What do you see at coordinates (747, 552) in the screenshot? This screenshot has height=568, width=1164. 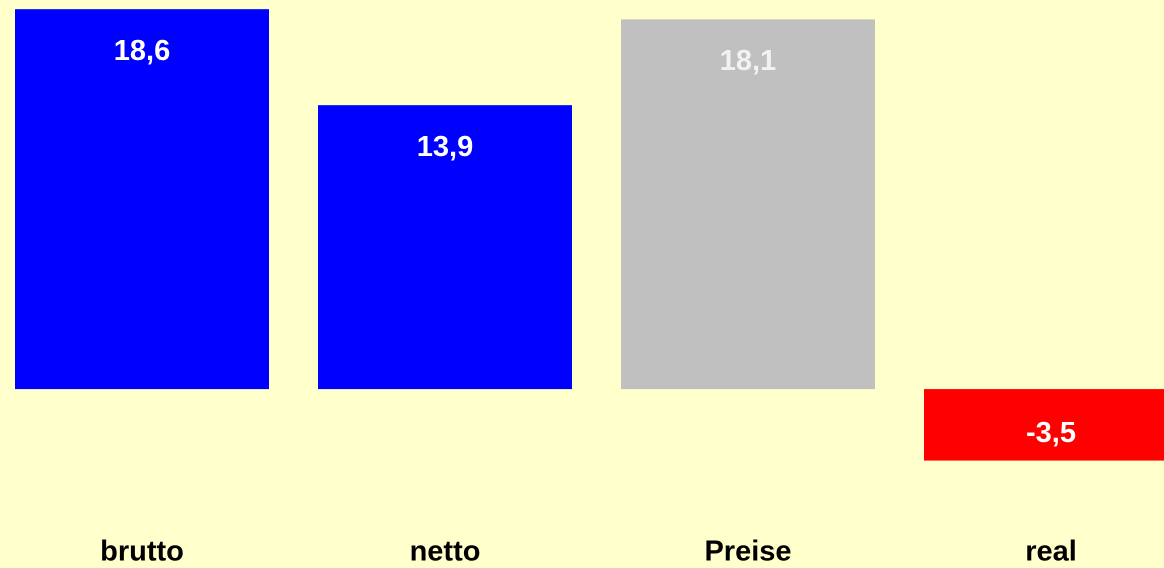 I see `x-tick-label: Preise` at bounding box center [747, 552].